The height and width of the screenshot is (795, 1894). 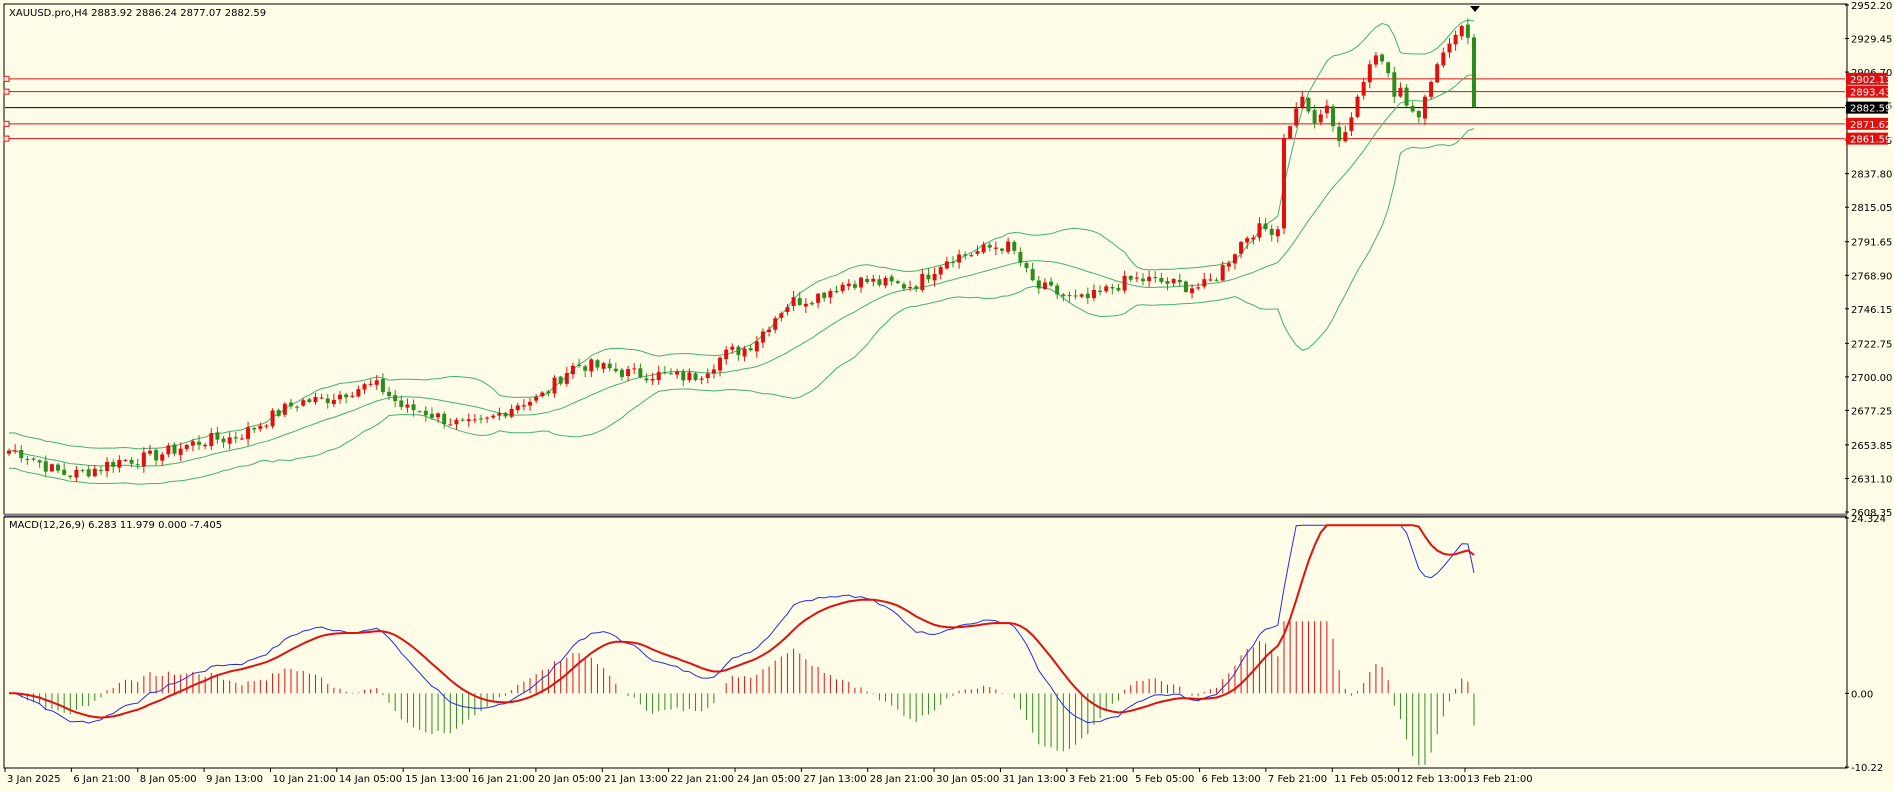 I want to click on price-tick-label: 2653.85, so click(x=1871, y=446).